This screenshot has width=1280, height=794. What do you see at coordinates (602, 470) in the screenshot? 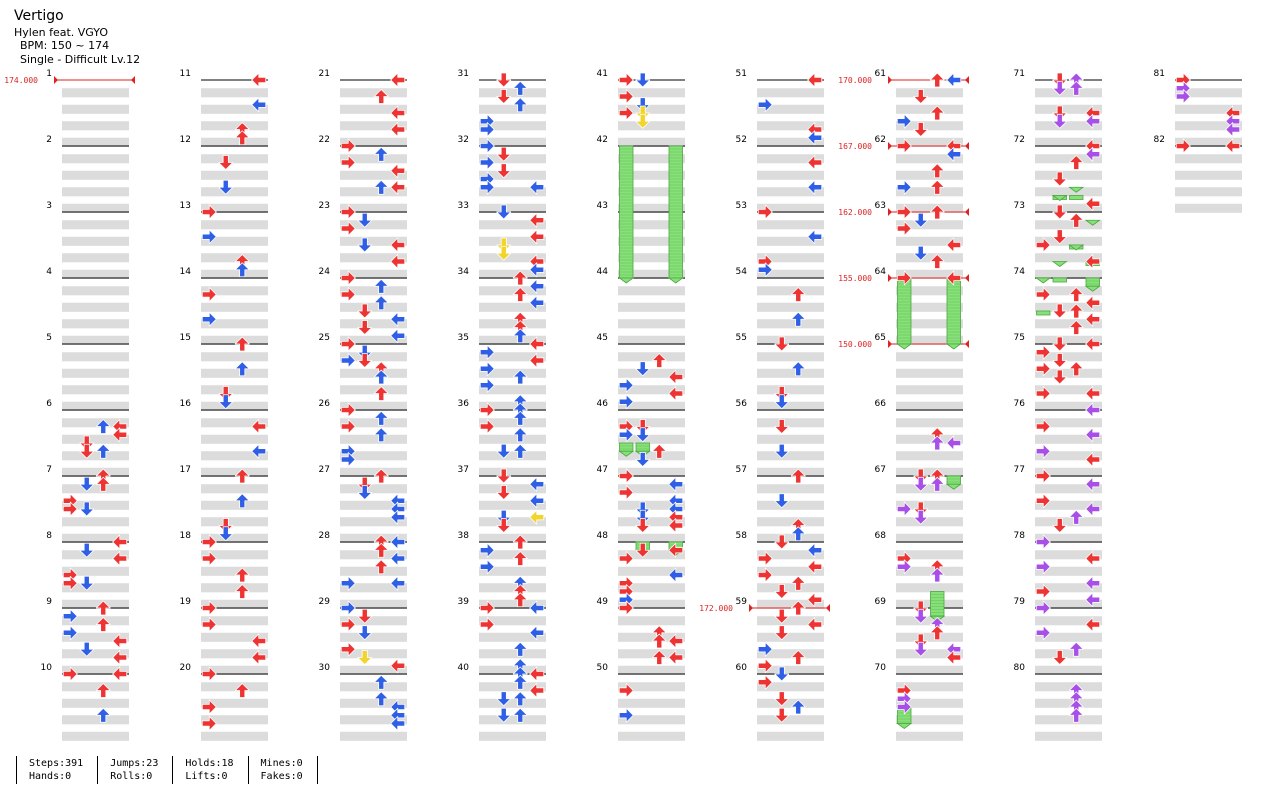
I see `measure-number: 47` at bounding box center [602, 470].